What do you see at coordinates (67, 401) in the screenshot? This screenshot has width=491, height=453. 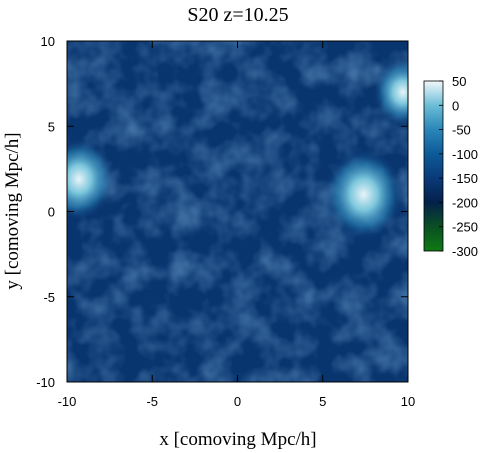 I see `x-tick-label: -10` at bounding box center [67, 401].